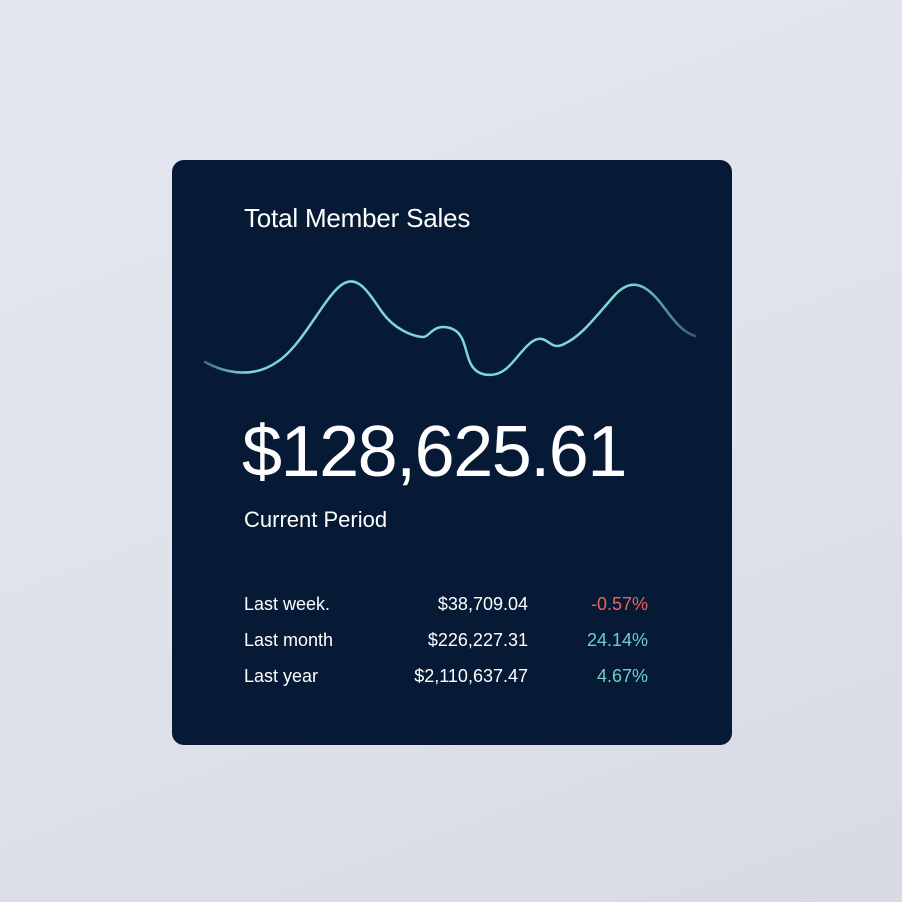  I want to click on comparison-row-last-year: Last year $2,110,637.47 4.67%, so click(446, 684).